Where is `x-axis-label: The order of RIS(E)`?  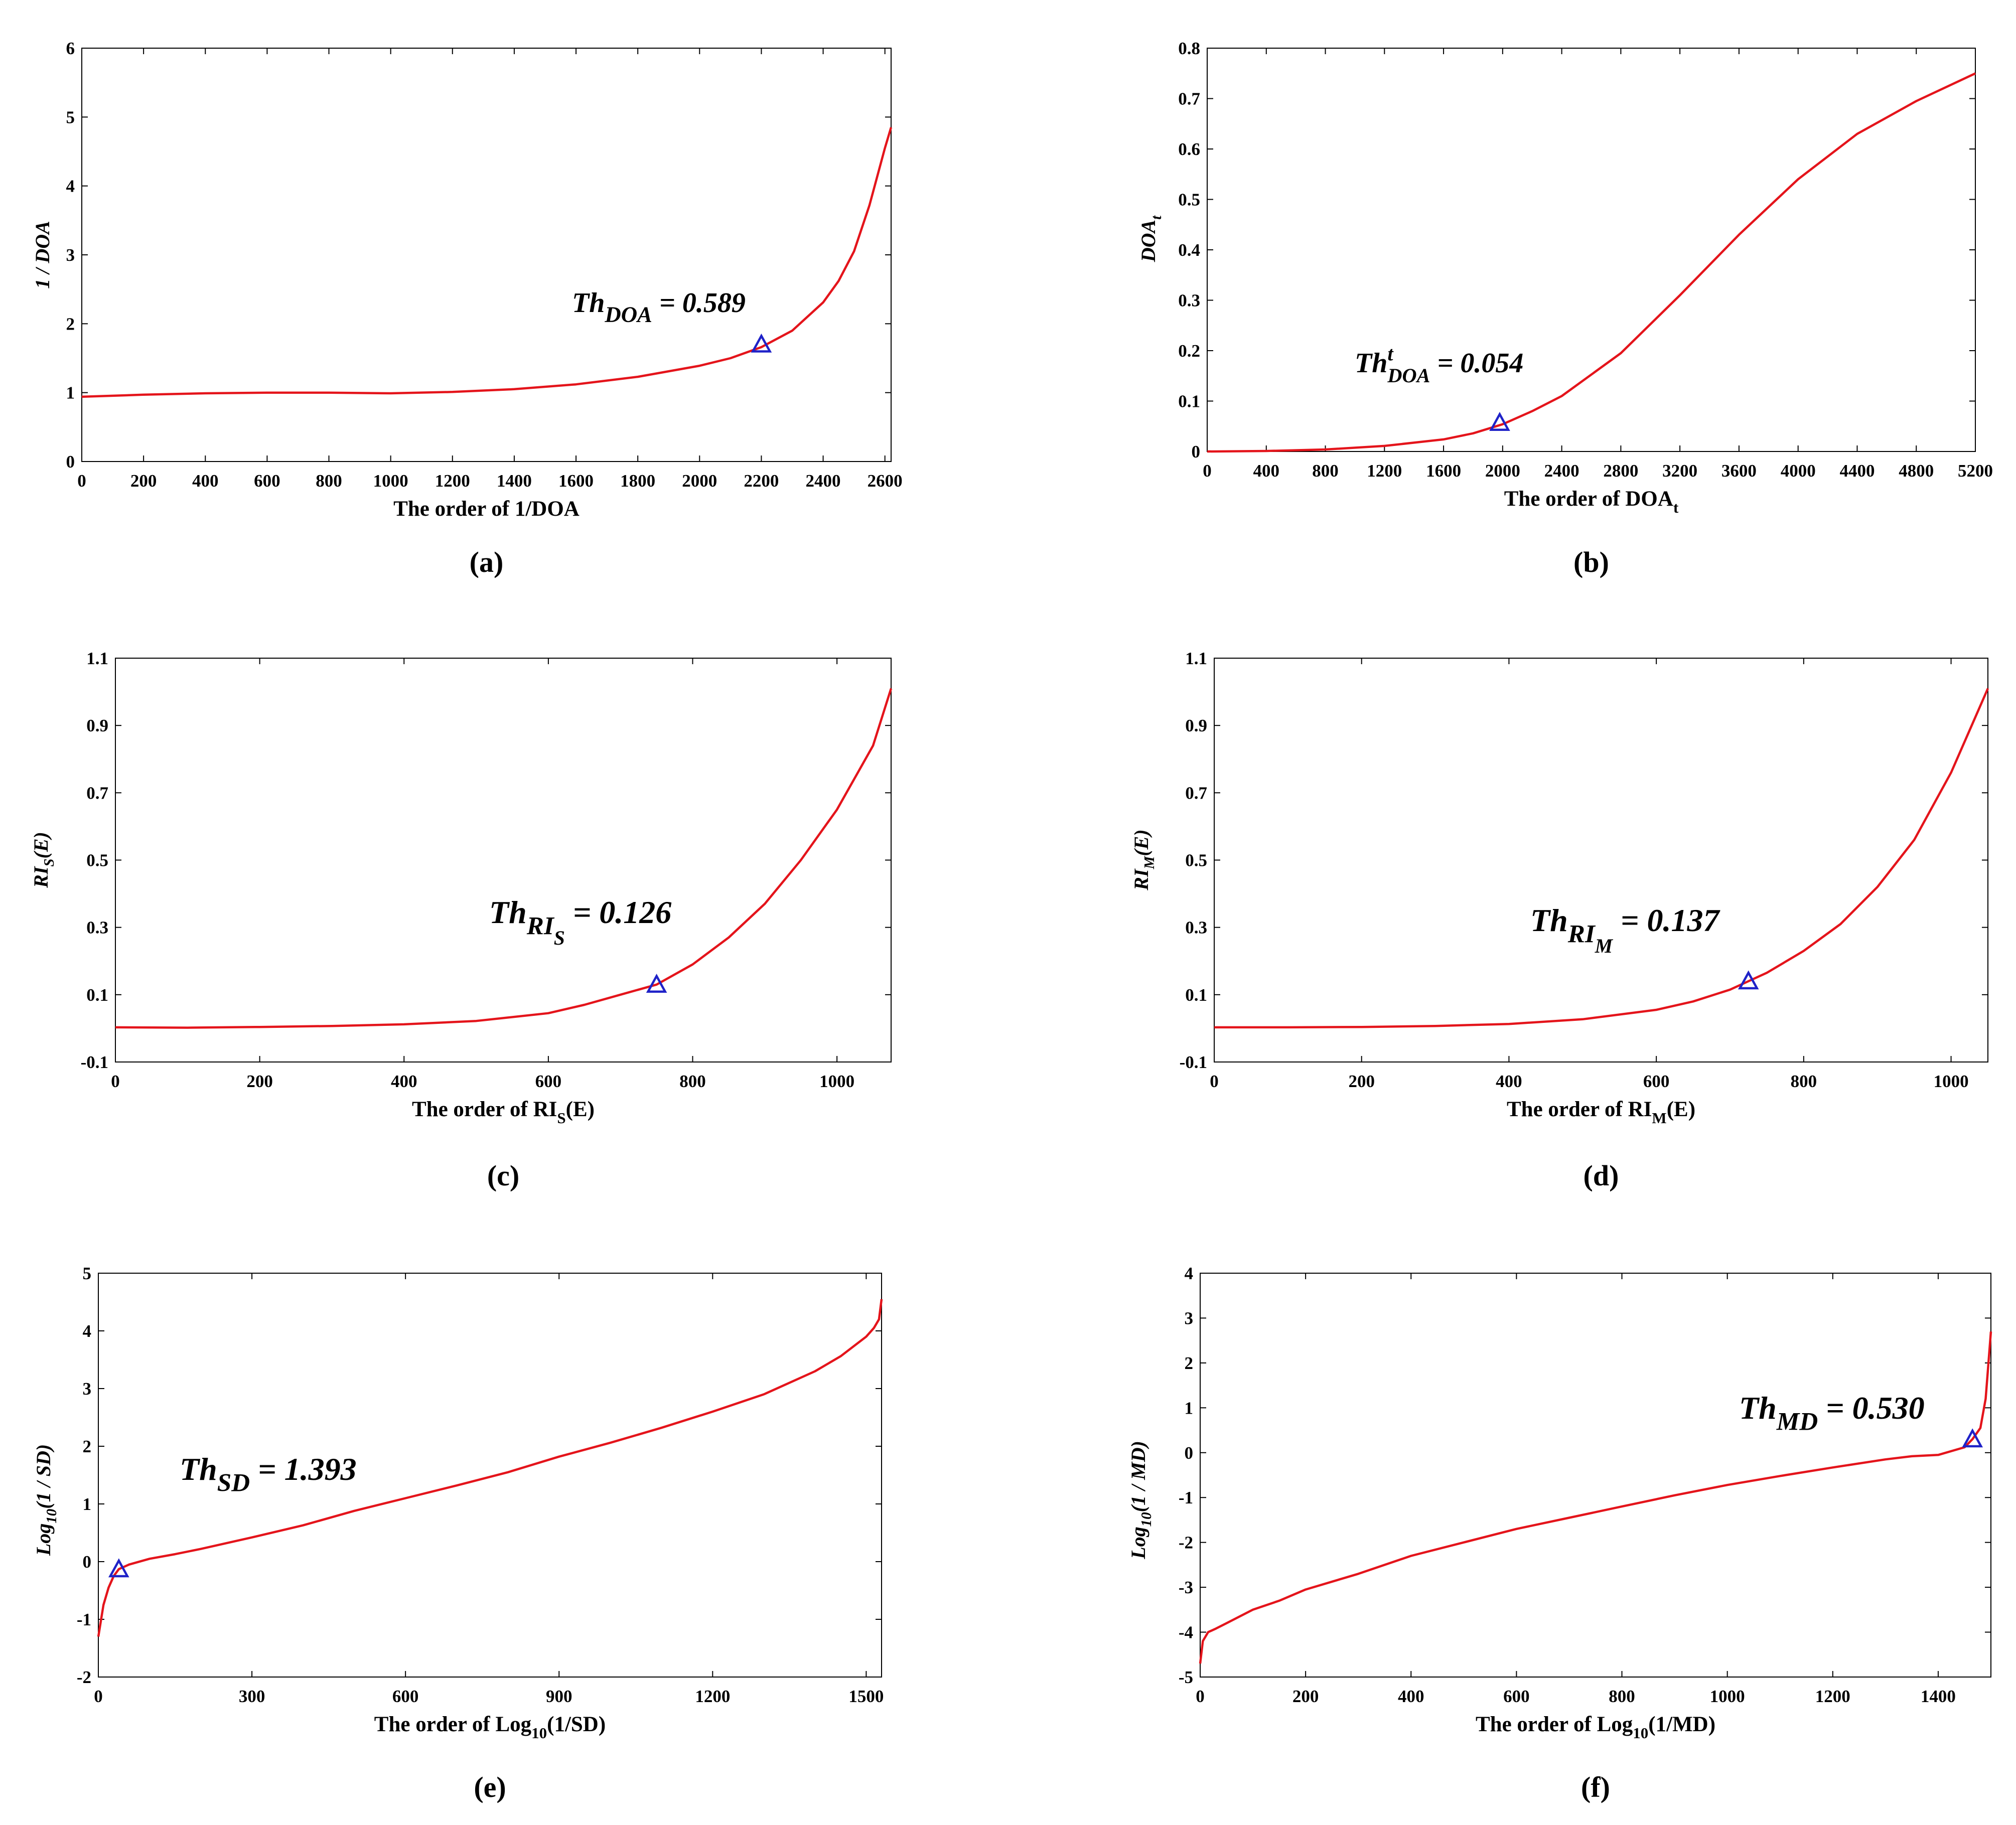 x-axis-label: The order of RIS(E) is located at coordinates (503, 1112).